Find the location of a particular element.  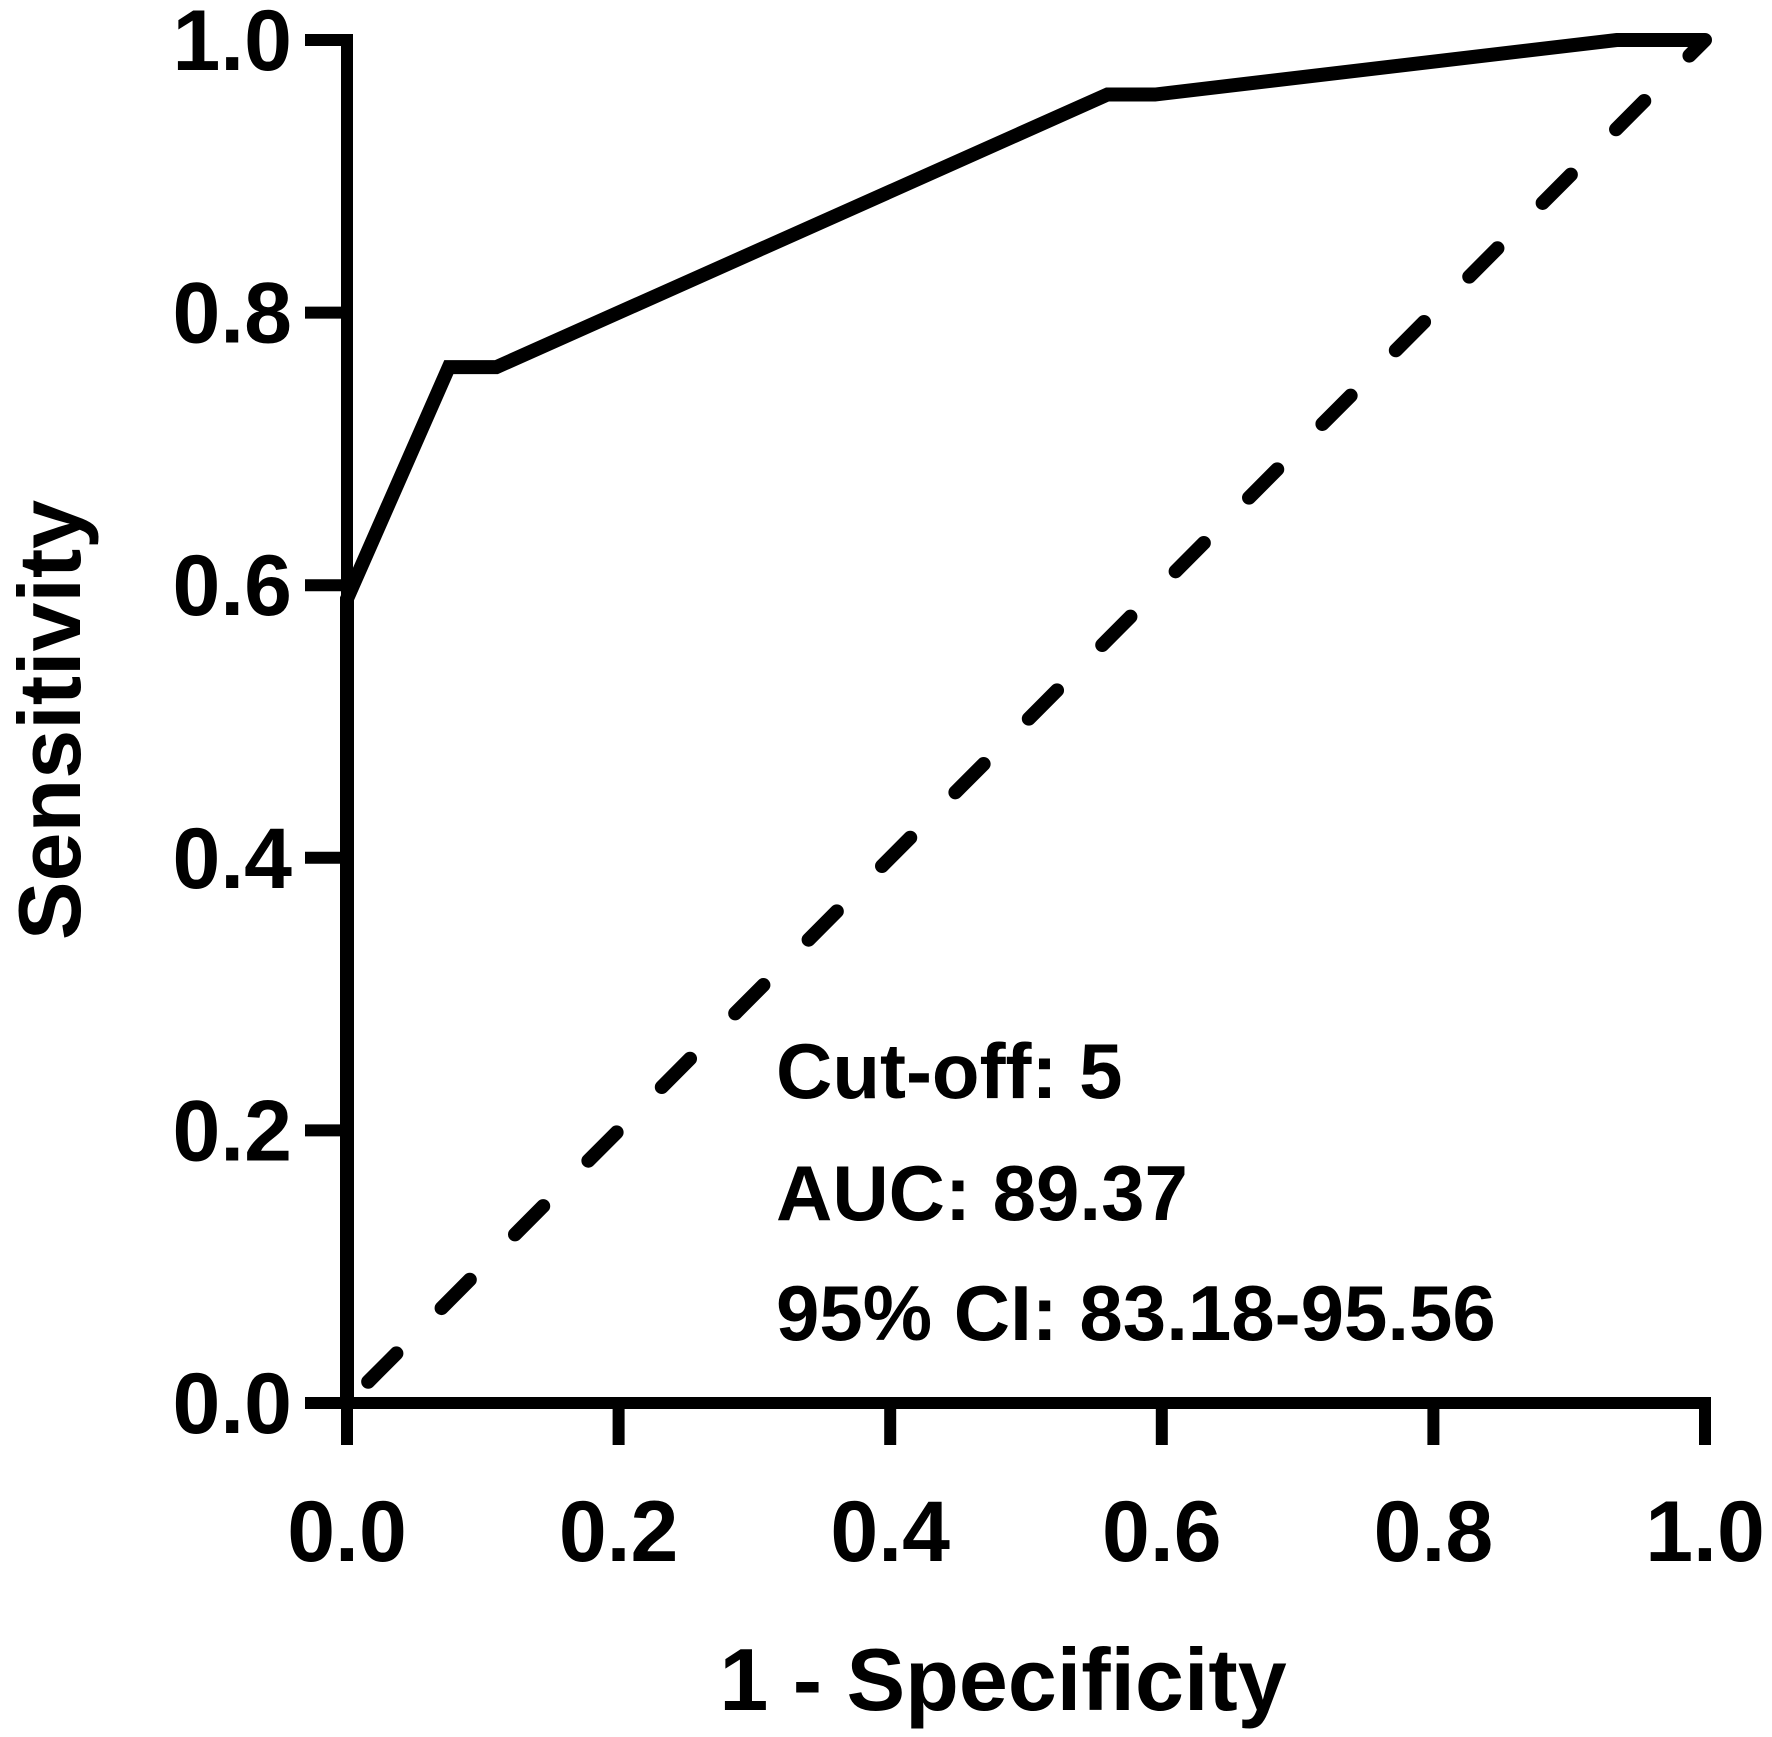

y-tick-label: 0.6 is located at coordinates (232, 586).